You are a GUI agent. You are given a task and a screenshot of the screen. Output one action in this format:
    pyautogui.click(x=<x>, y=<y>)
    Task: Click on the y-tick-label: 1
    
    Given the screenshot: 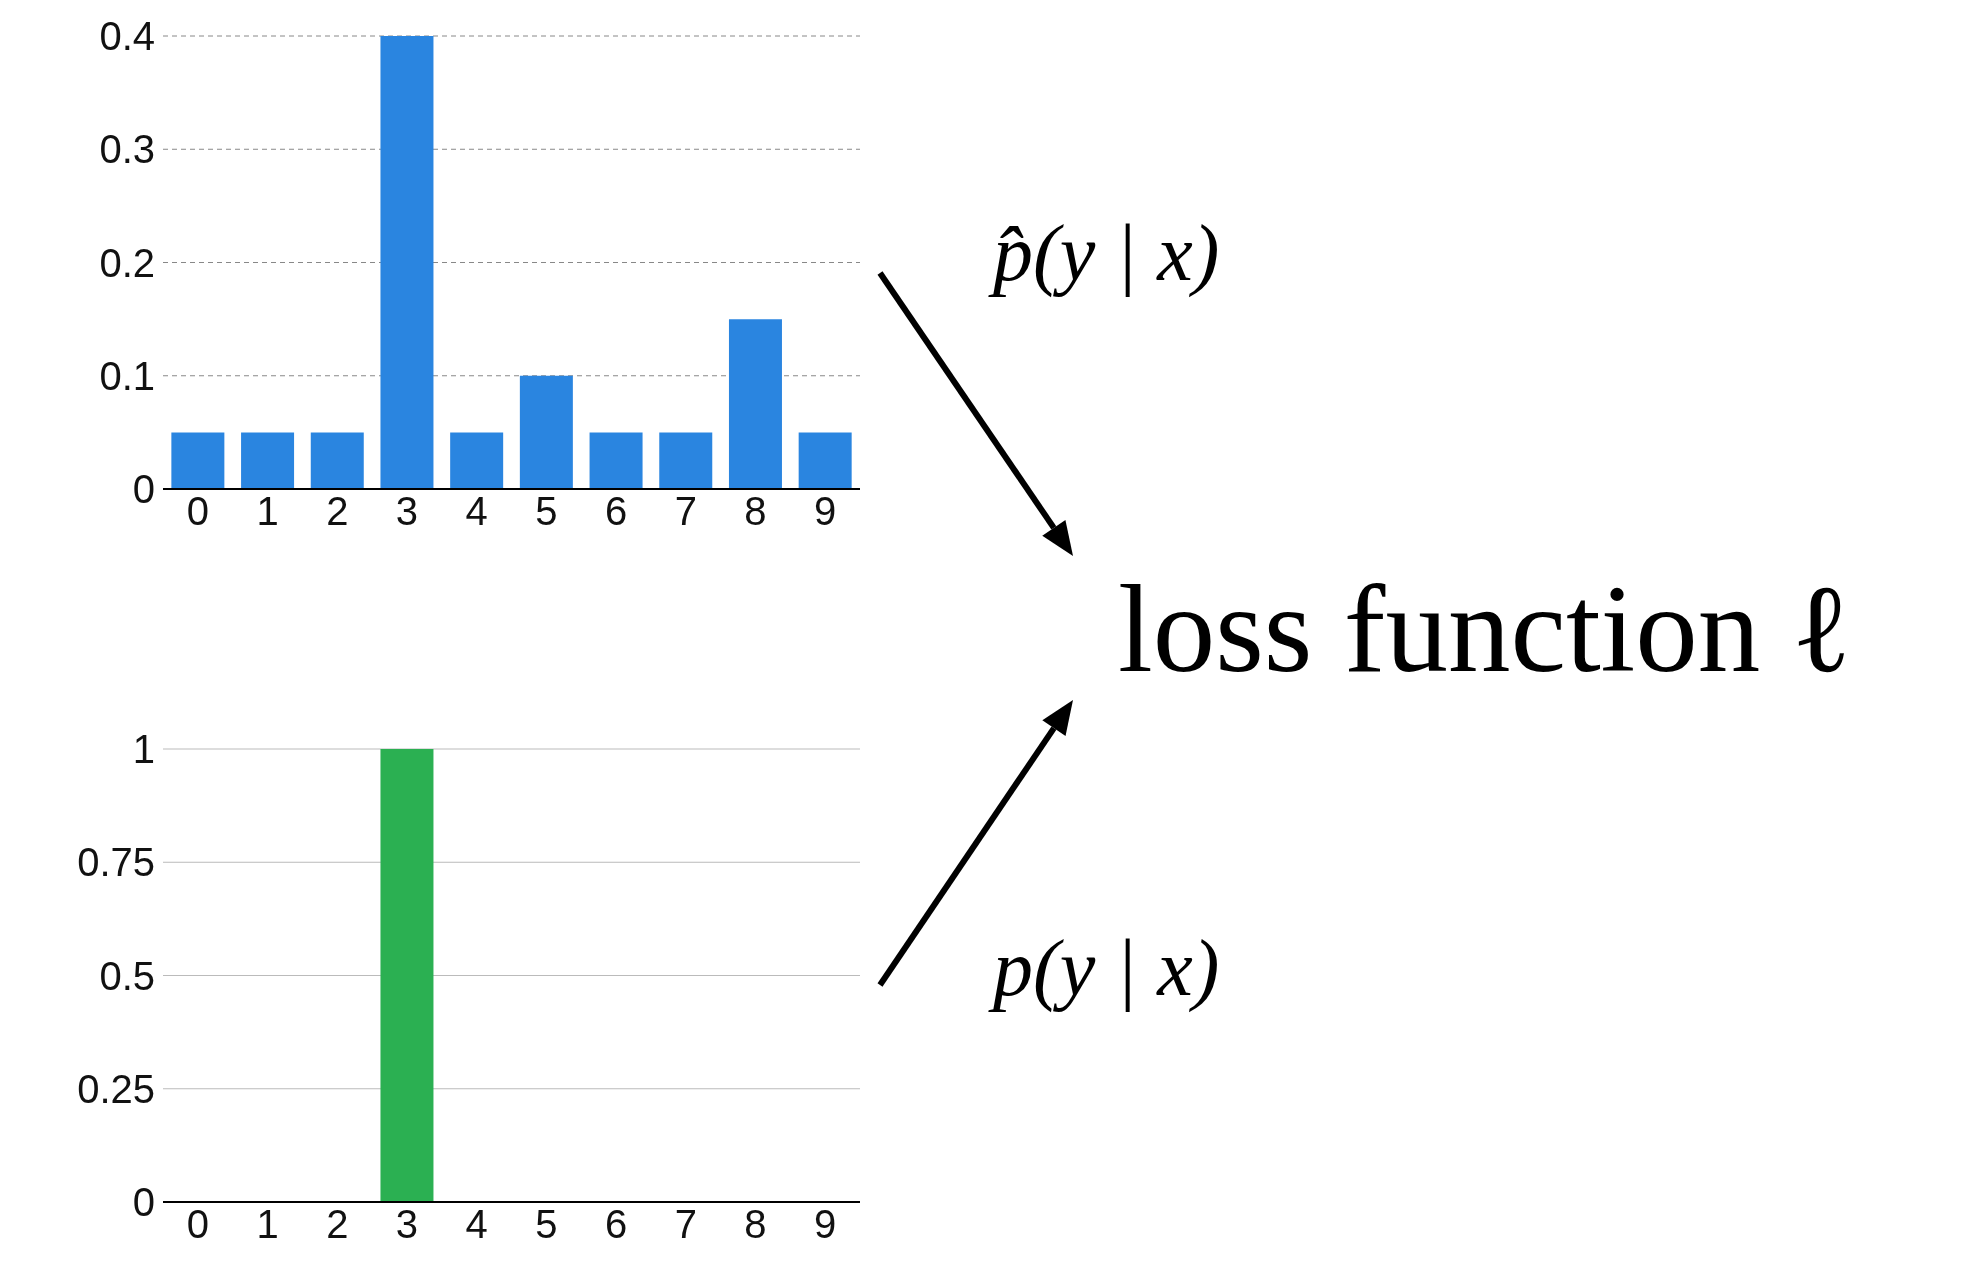 What is the action you would take?
    pyautogui.click(x=143, y=749)
    